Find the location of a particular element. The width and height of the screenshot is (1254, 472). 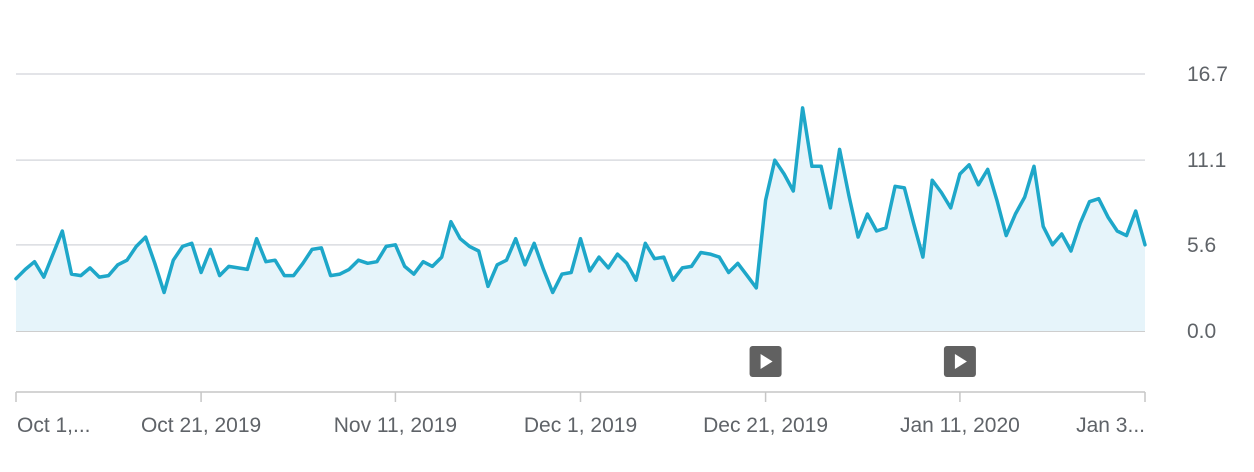

y-tick-label: 5.6 is located at coordinates (1201, 245).